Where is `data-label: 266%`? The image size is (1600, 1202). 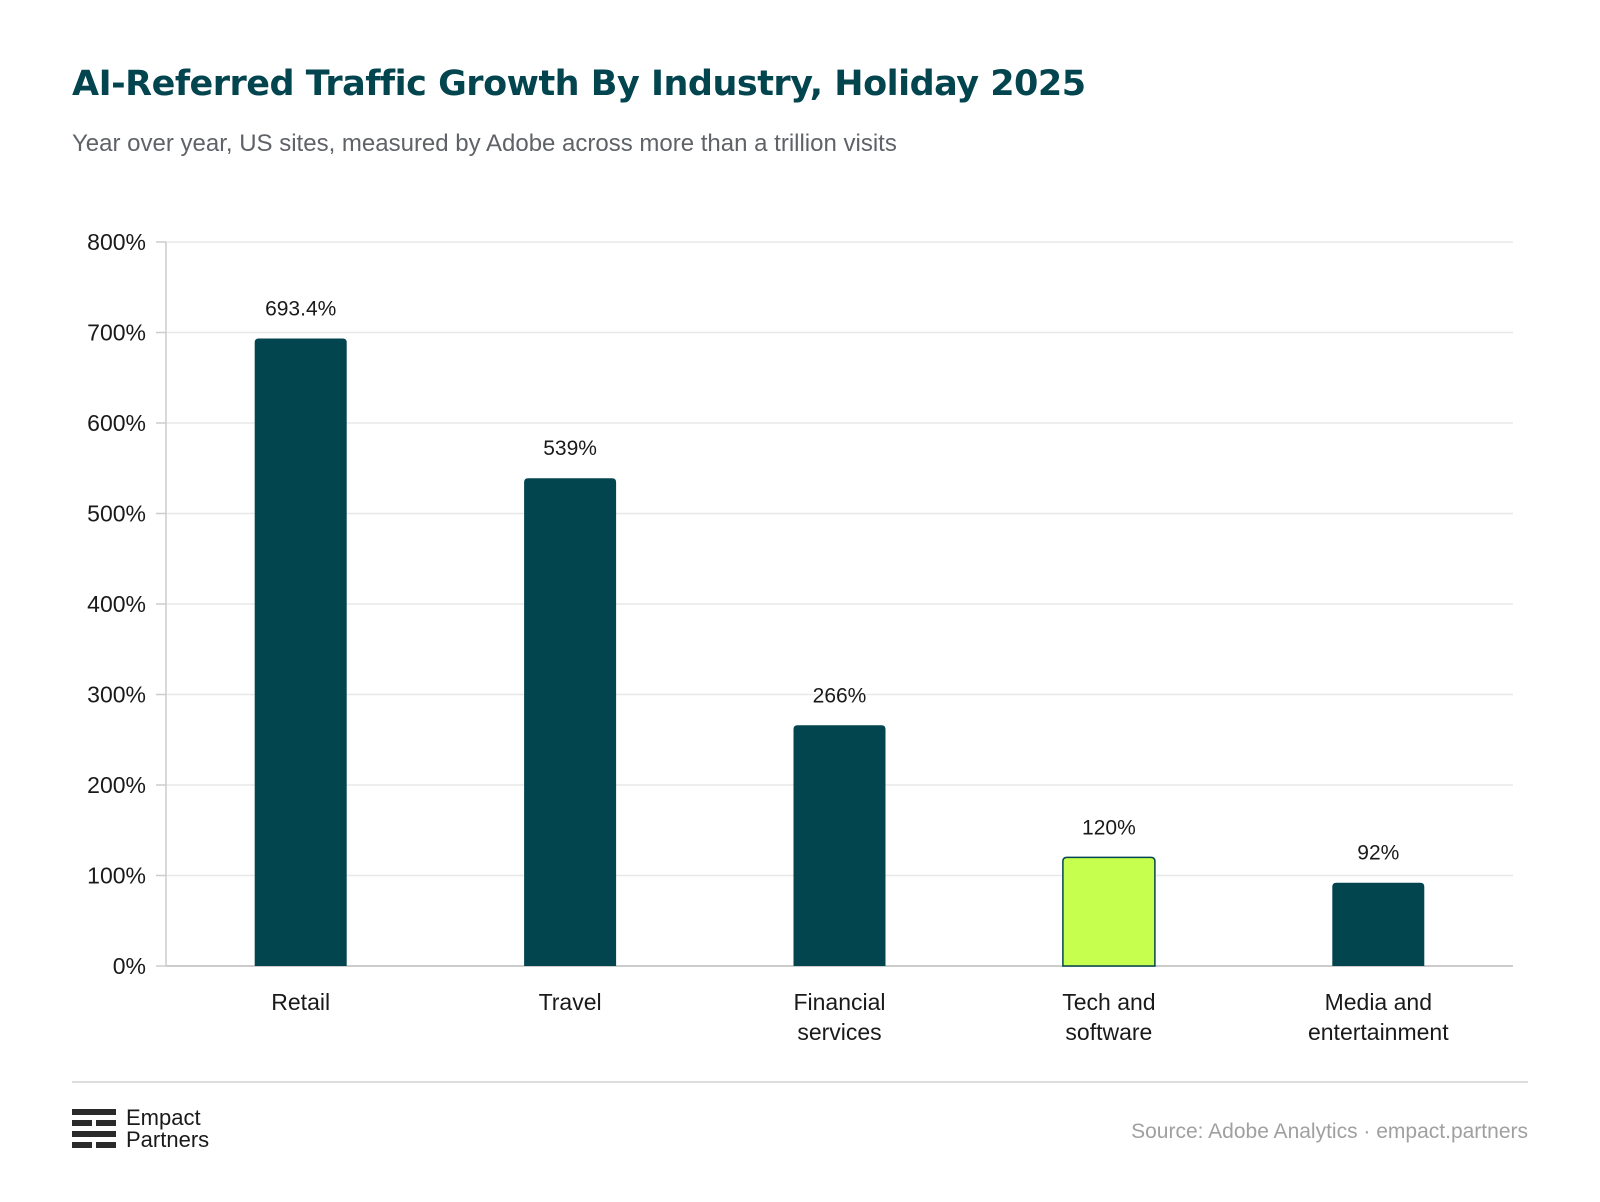 data-label: 266% is located at coordinates (840, 695).